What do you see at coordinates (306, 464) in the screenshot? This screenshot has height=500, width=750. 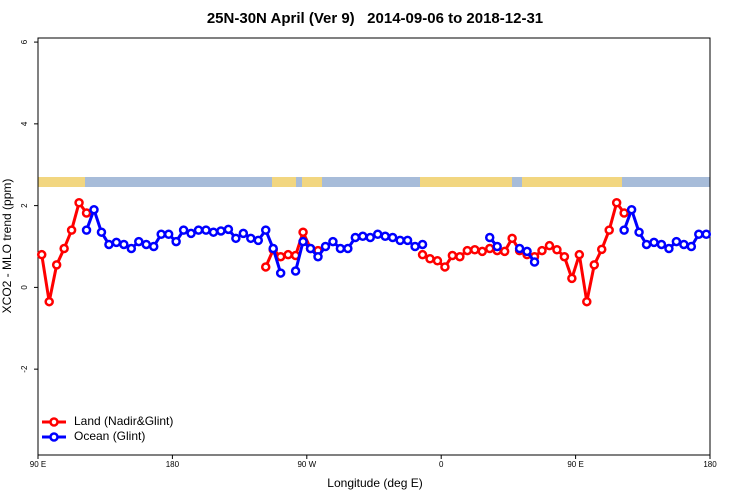 I see `x-tick-label: 90 W` at bounding box center [306, 464].